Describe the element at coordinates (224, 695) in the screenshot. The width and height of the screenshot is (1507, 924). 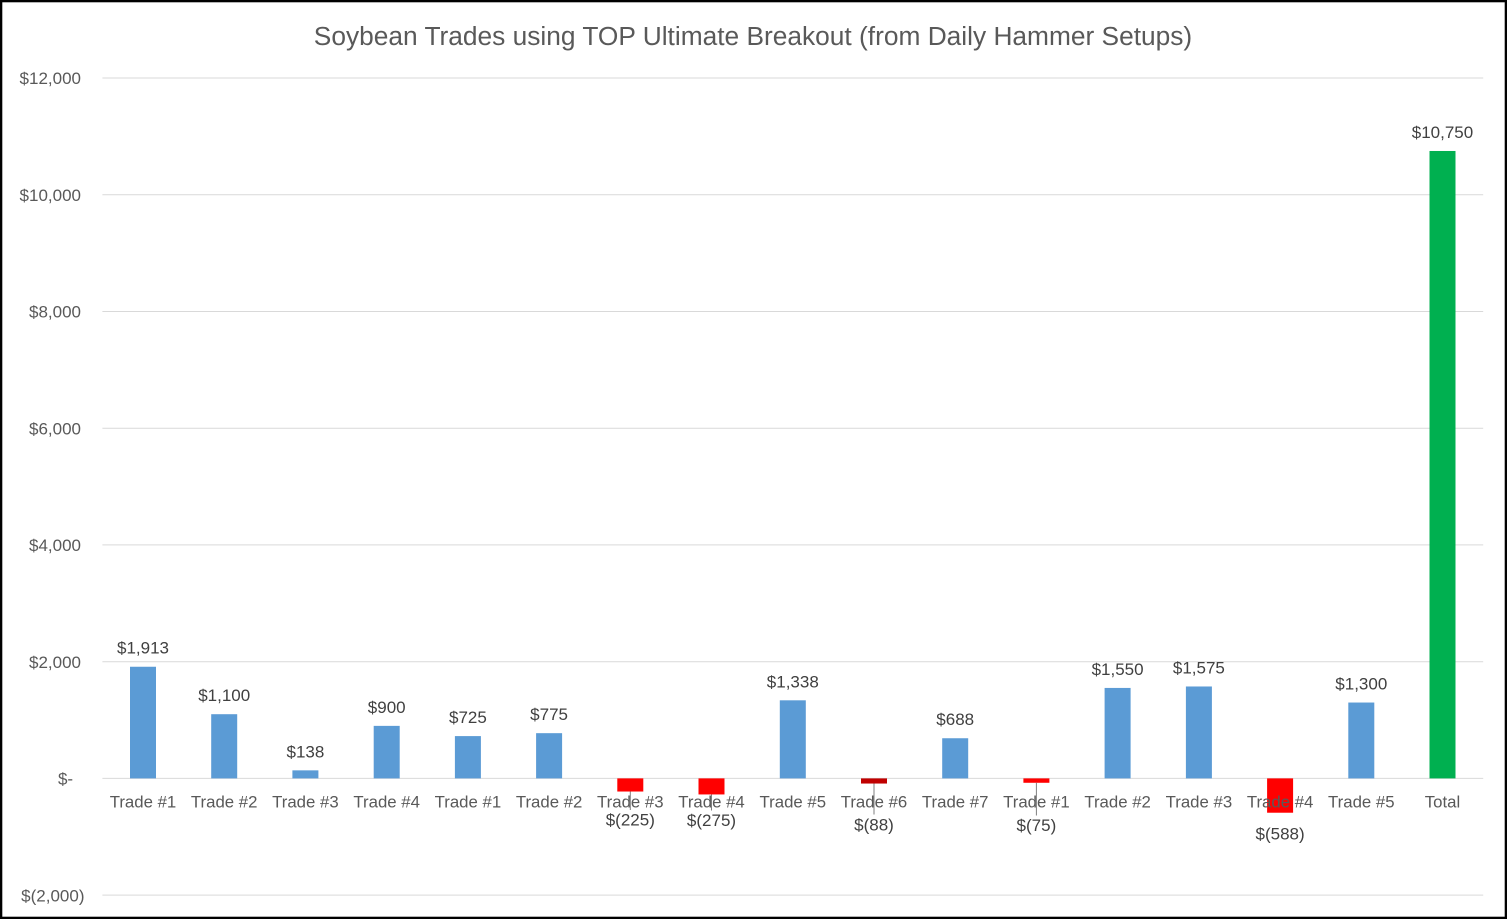
I see `svg-text: $1,100` at that location.